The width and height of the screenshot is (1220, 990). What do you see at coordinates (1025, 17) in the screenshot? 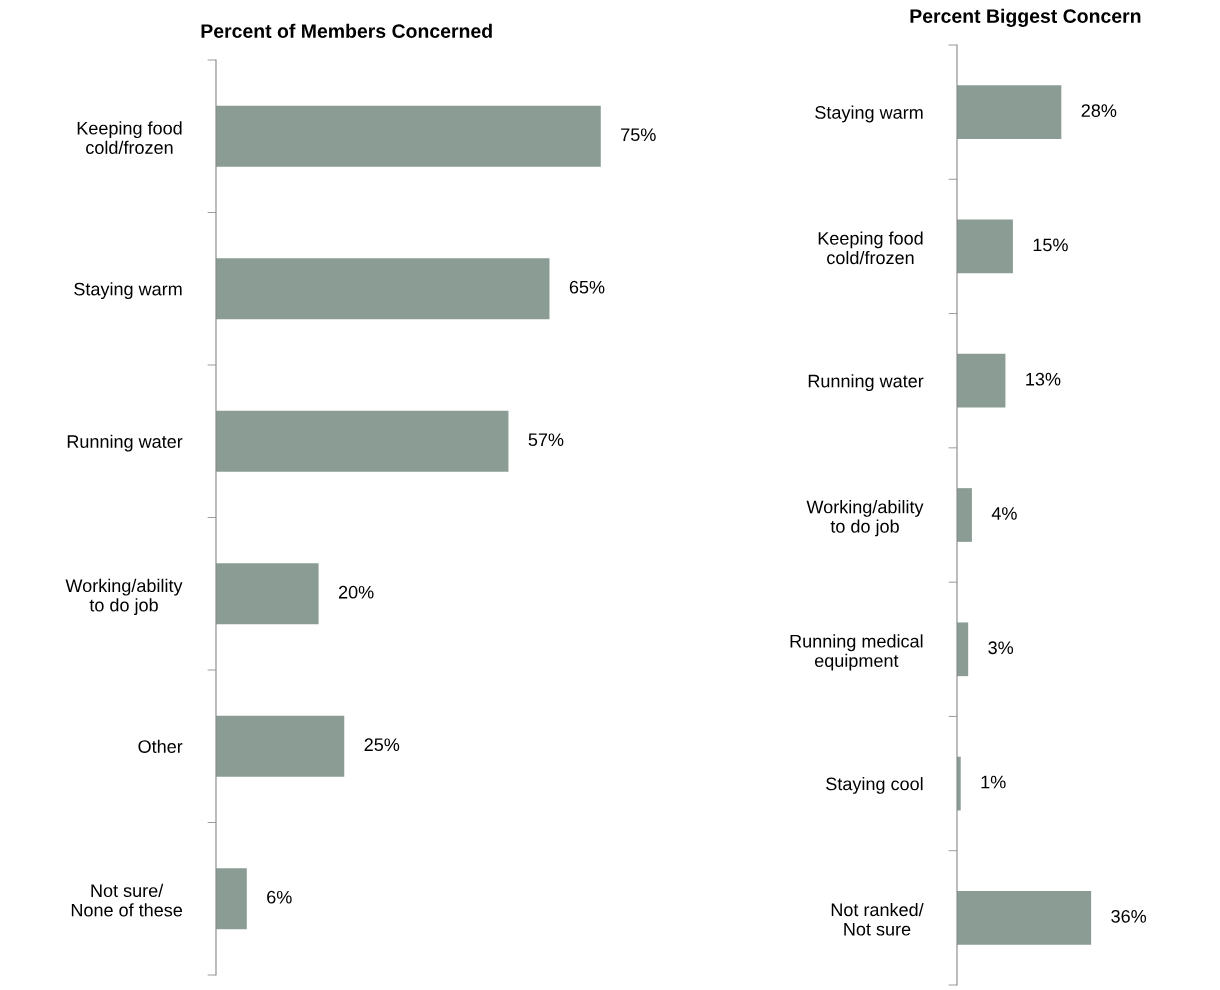
I see `chart-title: Percent Biggest Concern` at bounding box center [1025, 17].